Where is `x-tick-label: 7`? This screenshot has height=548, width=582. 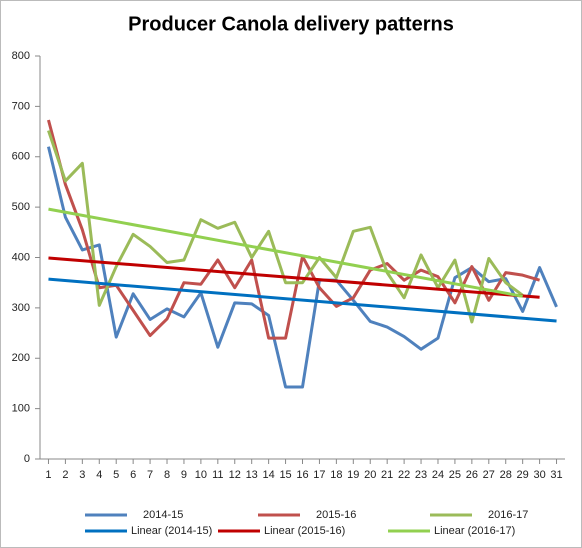 x-tick-label: 7 is located at coordinates (150, 475).